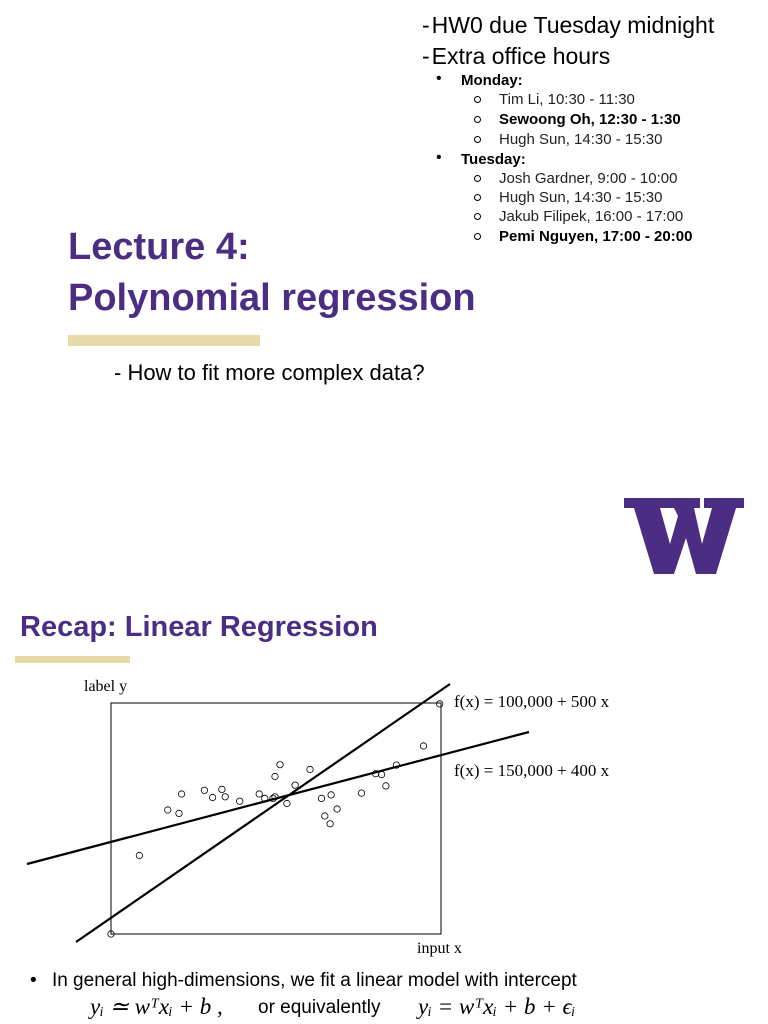  What do you see at coordinates (590, 119) in the screenshot?
I see `slot-monday-2: Sewoong Oh, 12:30 - 1:30` at bounding box center [590, 119].